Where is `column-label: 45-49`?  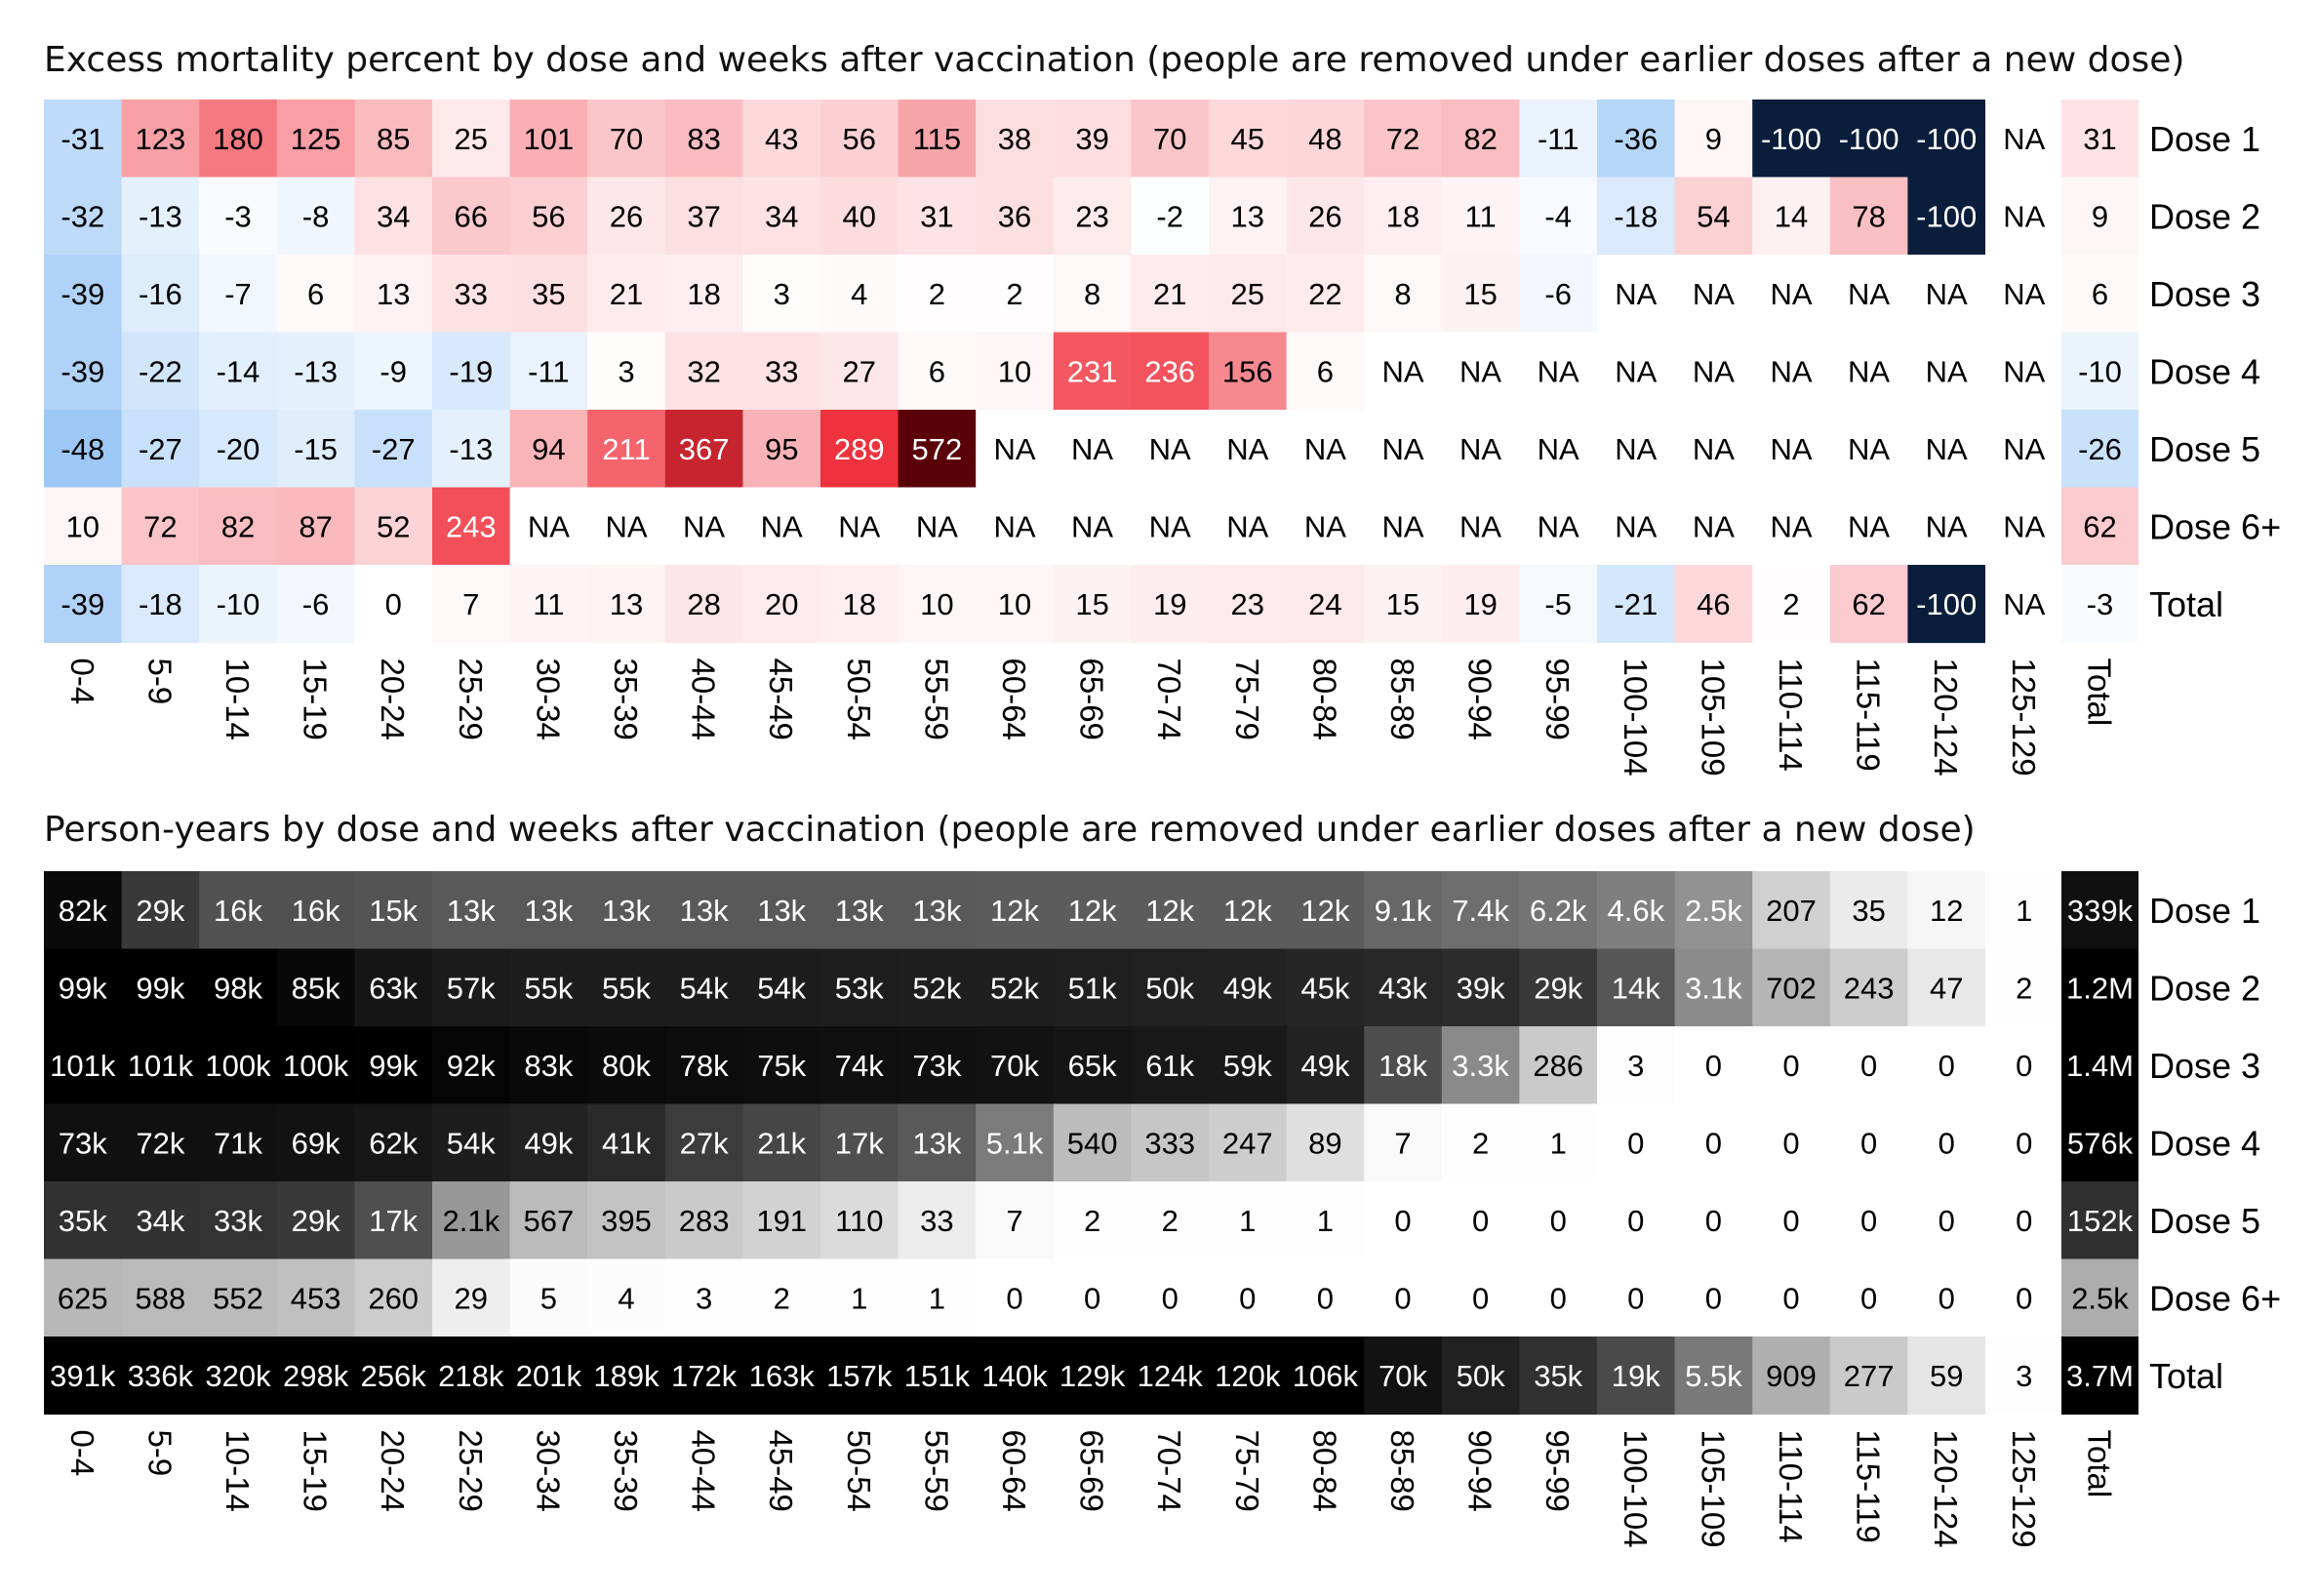 column-label: 45-49 is located at coordinates (781, 699).